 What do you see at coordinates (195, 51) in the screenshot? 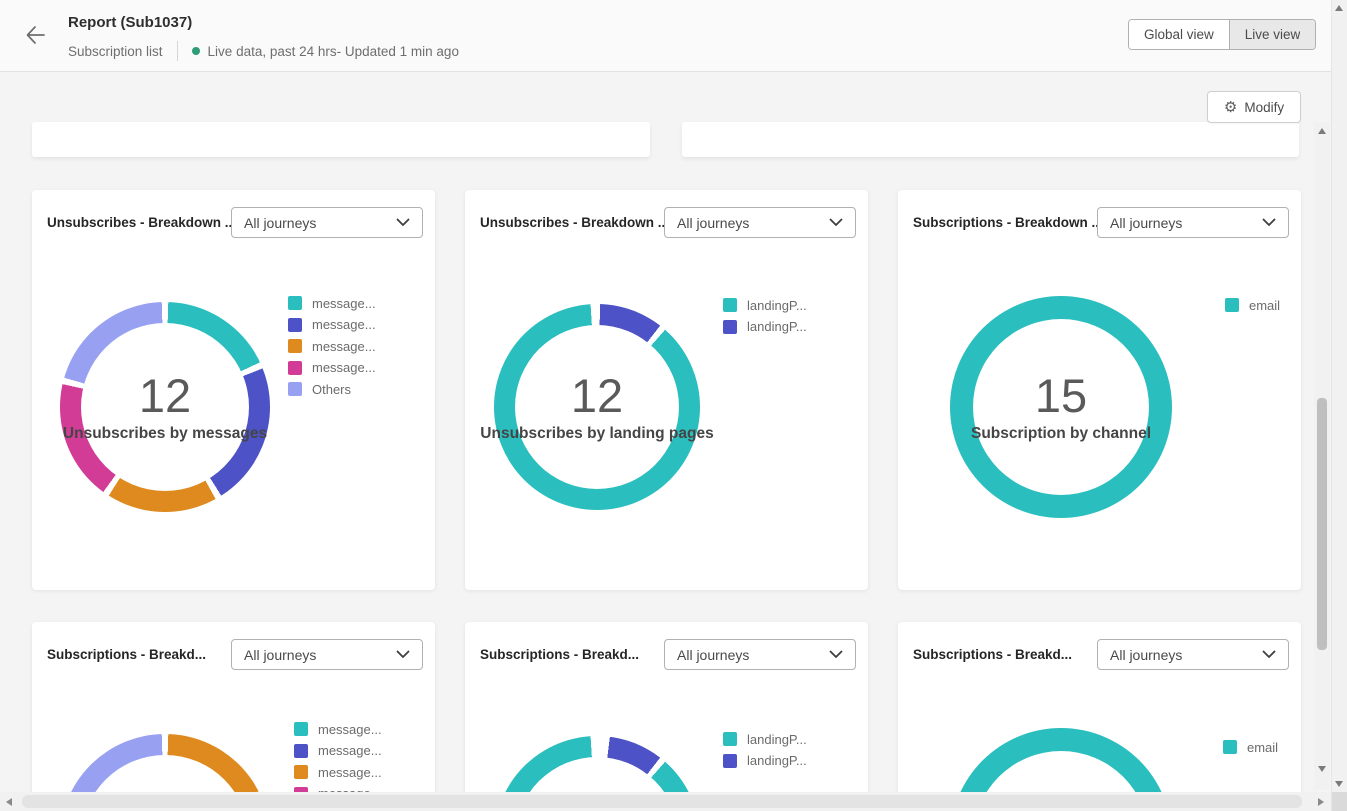
I see `live-status-dot` at bounding box center [195, 51].